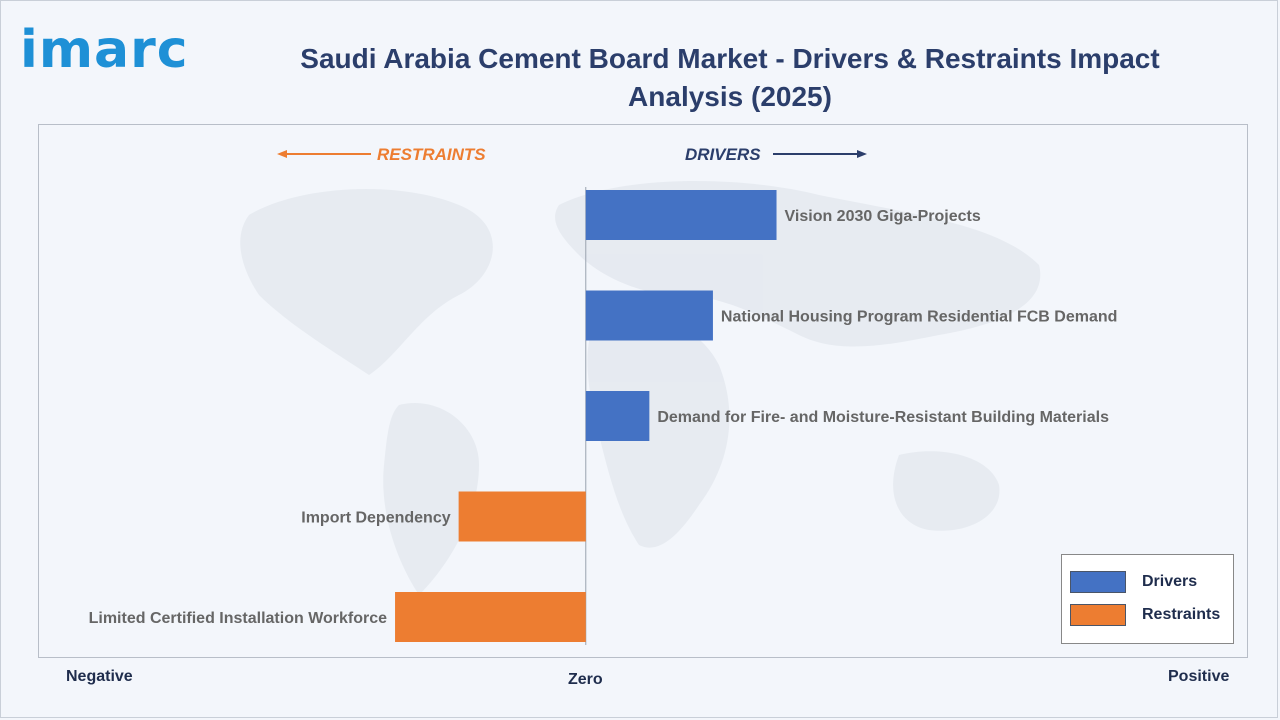 The height and width of the screenshot is (720, 1280). I want to click on legend-swatch-drivers, so click(1098, 582).